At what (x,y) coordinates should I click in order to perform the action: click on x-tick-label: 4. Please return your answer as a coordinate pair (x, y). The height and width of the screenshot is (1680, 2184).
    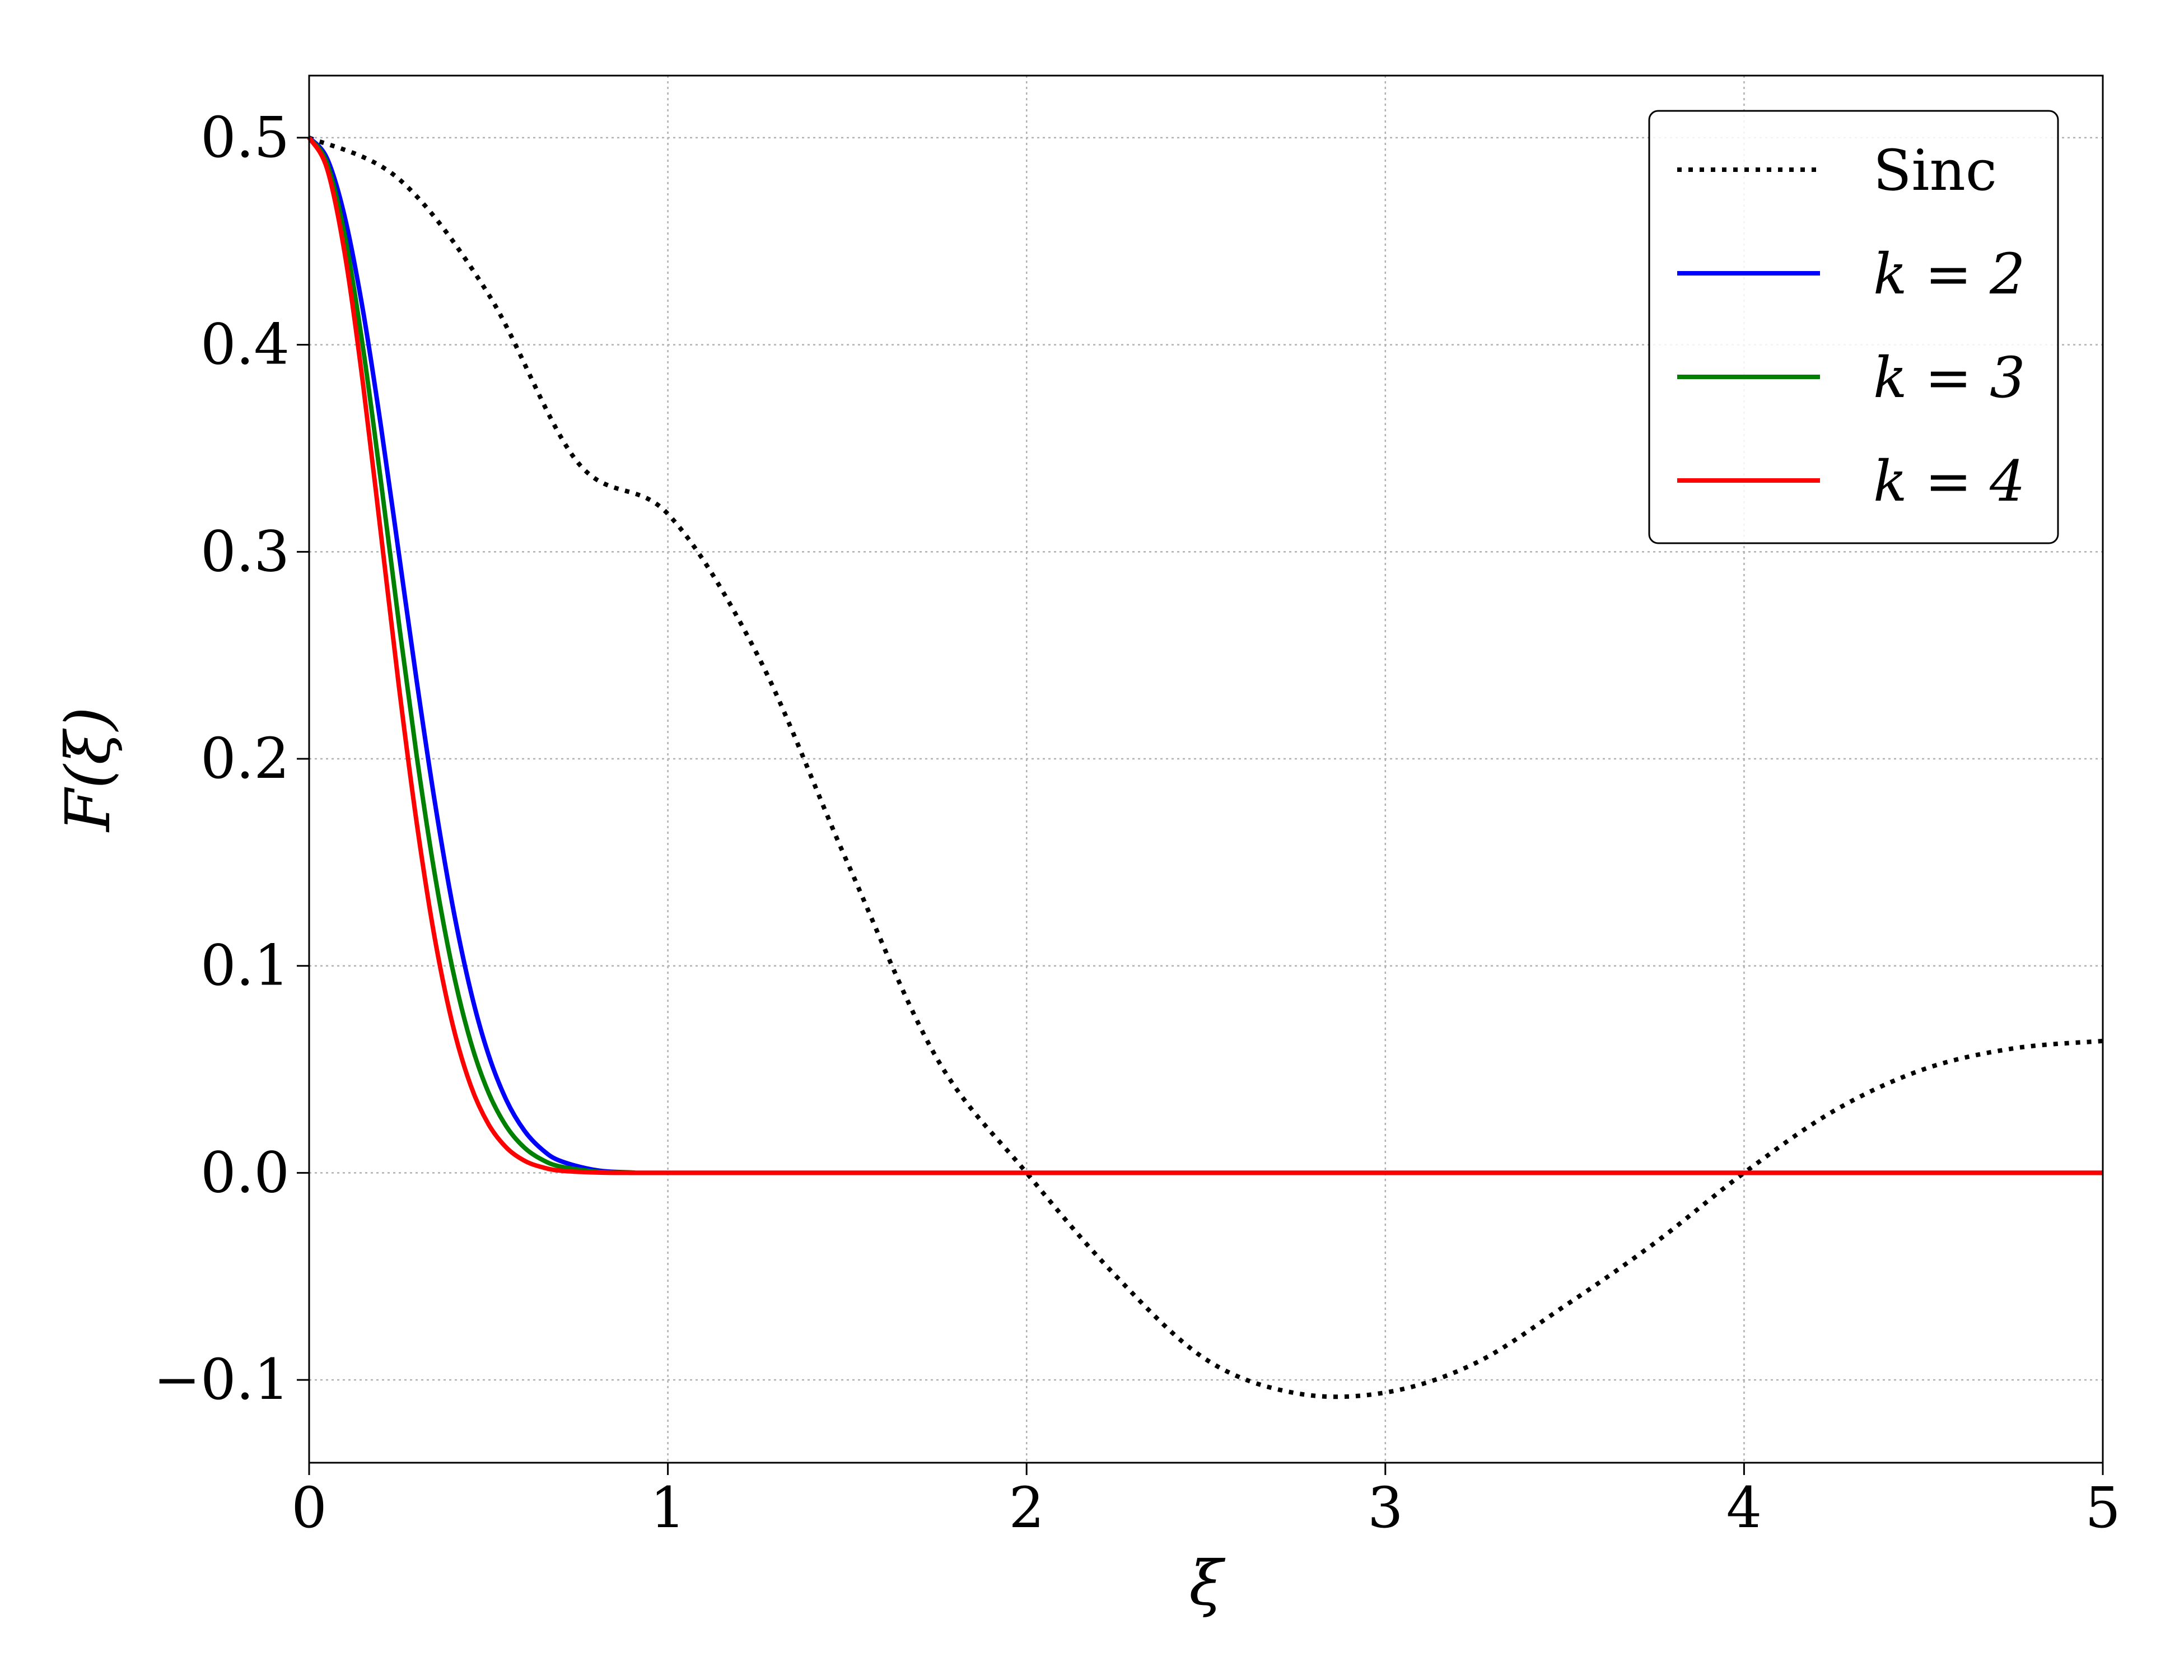
    Looking at the image, I should click on (1744, 1508).